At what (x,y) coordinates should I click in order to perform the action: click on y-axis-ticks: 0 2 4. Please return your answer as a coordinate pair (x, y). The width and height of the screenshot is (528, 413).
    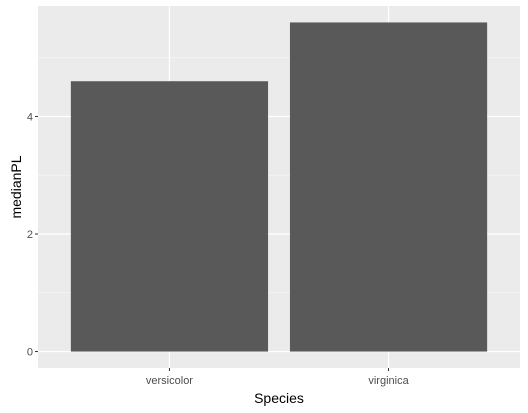
    Looking at the image, I should click on (32, 235).